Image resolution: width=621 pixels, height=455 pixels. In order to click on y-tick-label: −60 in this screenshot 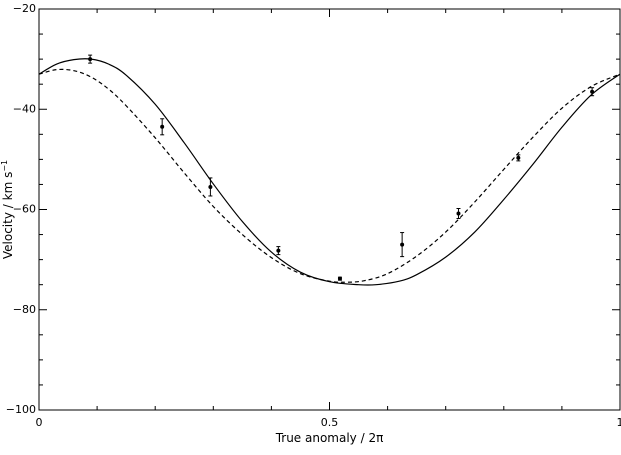, I will do `click(24, 209)`.